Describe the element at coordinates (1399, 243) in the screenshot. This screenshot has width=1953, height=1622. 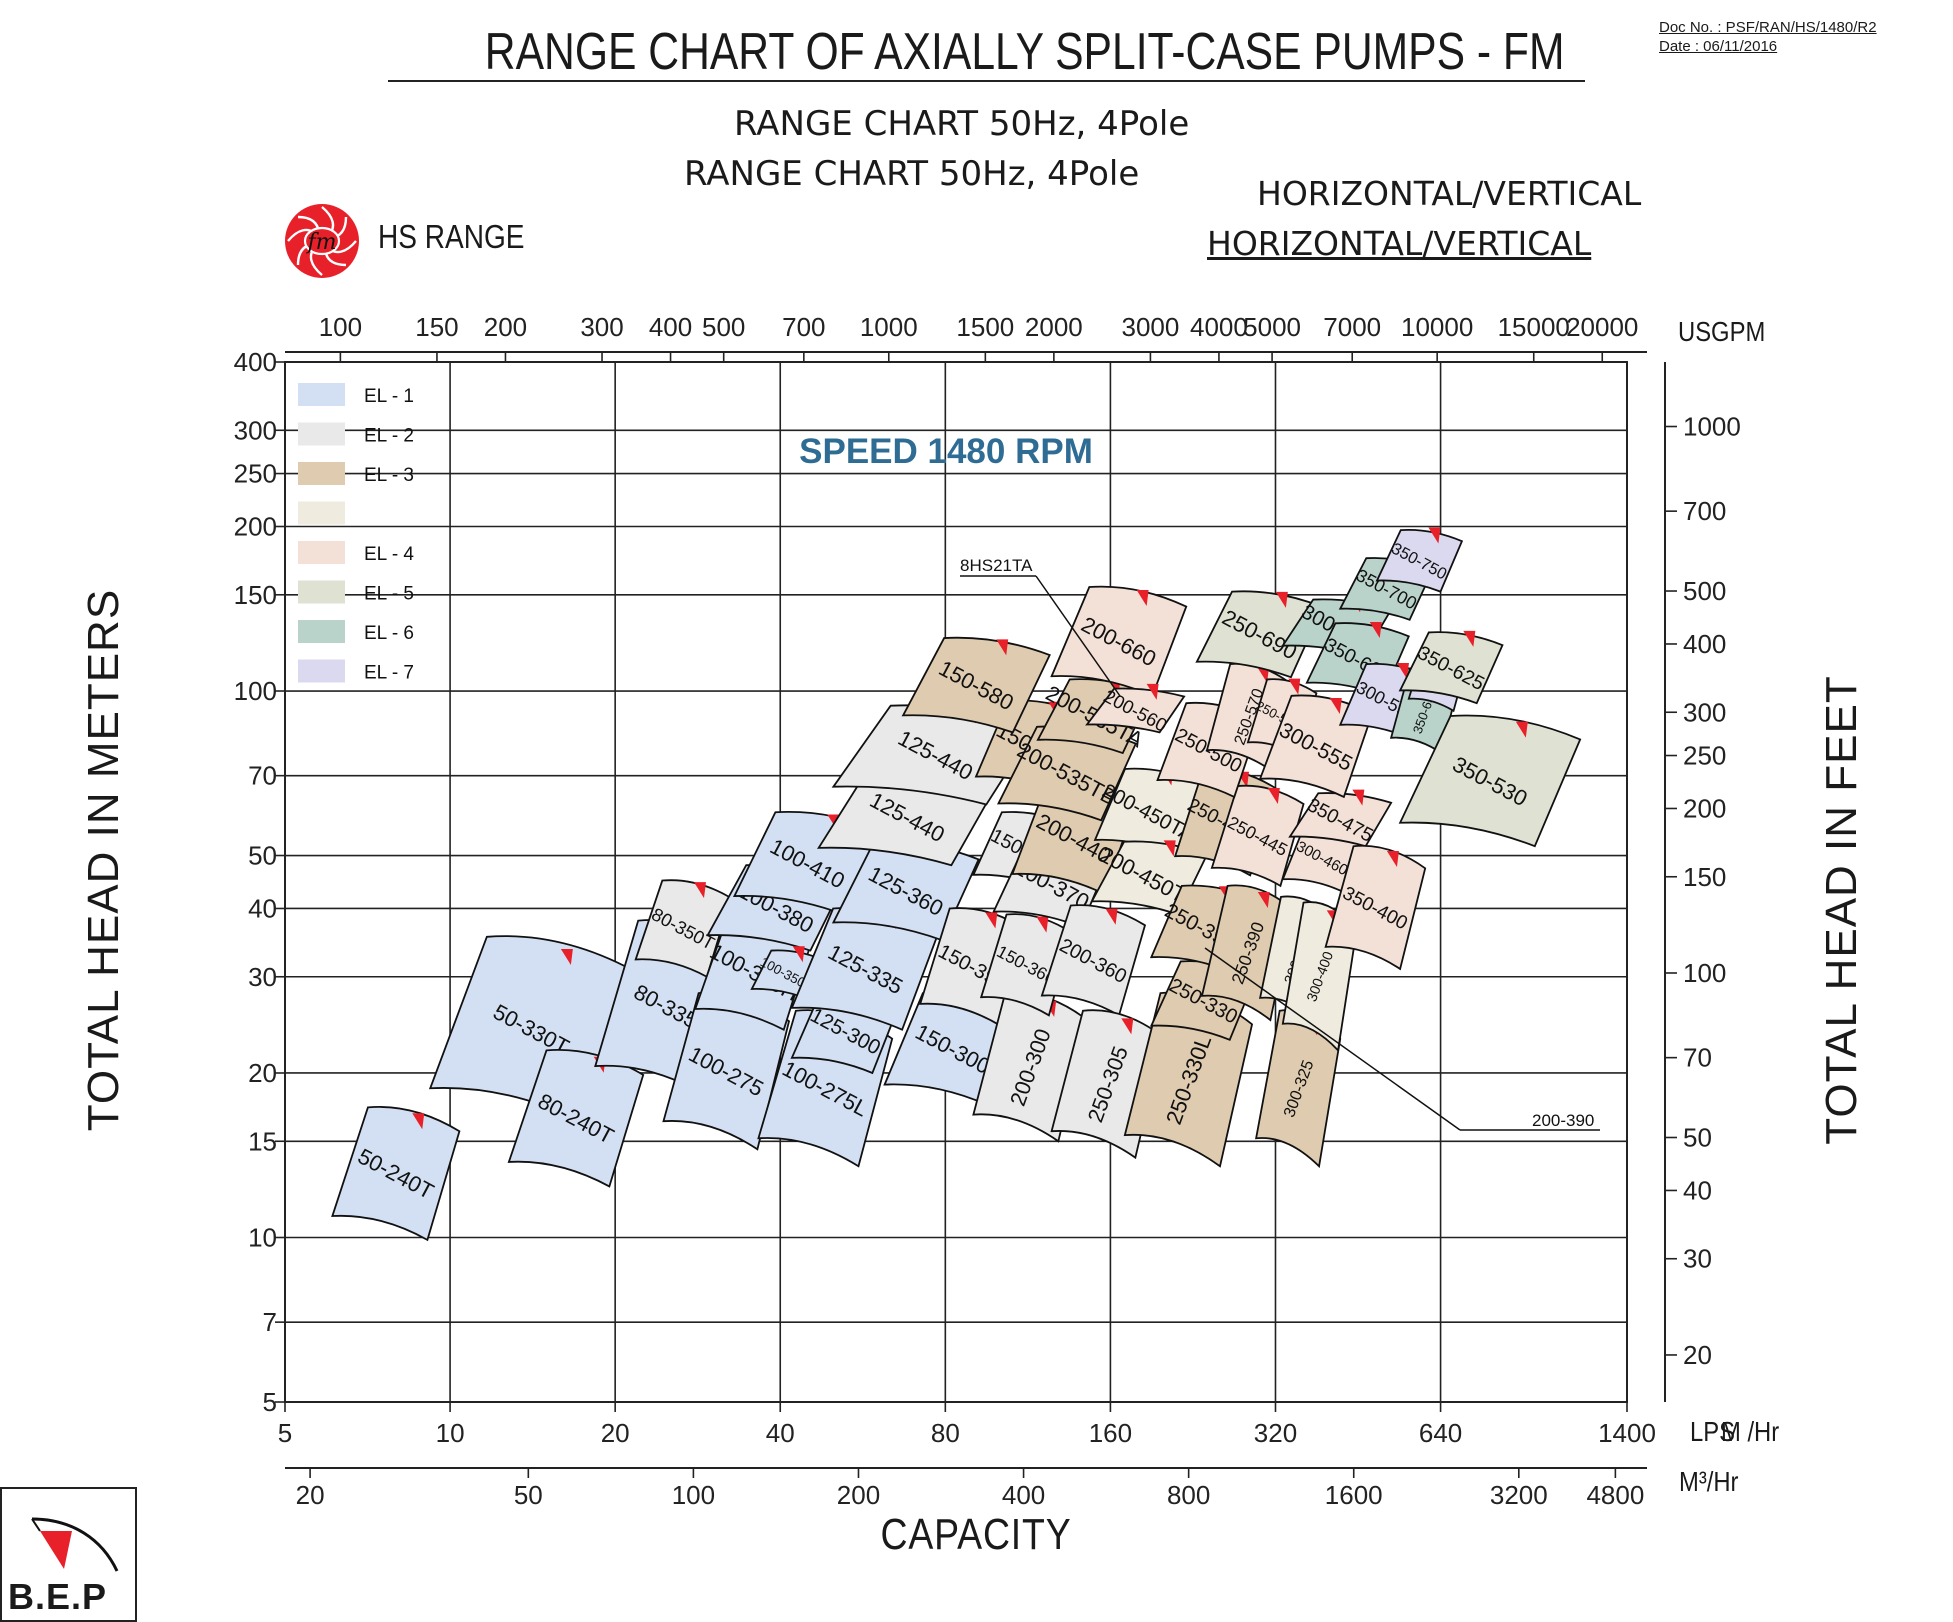
I see `orientation-2: HORIZONTAL/VERTICAL` at that location.